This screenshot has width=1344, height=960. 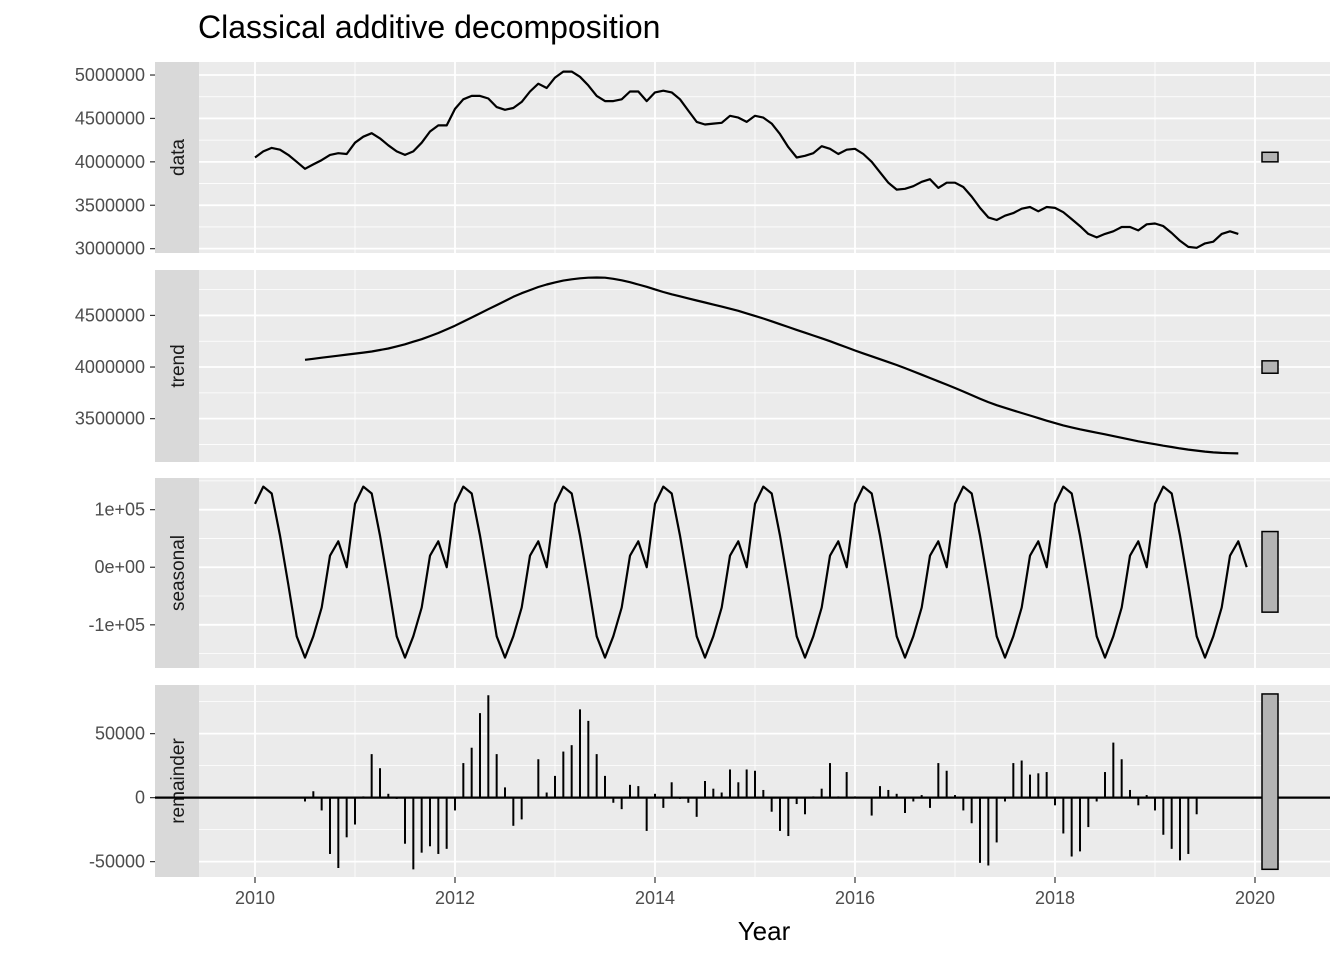 I want to click on strip-label-seasonal: seasonal, so click(x=178, y=573).